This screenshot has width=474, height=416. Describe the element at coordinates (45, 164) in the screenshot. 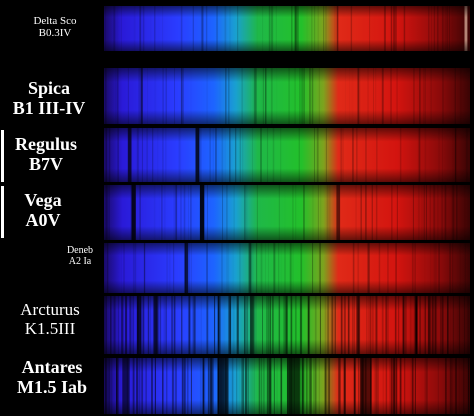

I see `spectral-class: B7V` at that location.